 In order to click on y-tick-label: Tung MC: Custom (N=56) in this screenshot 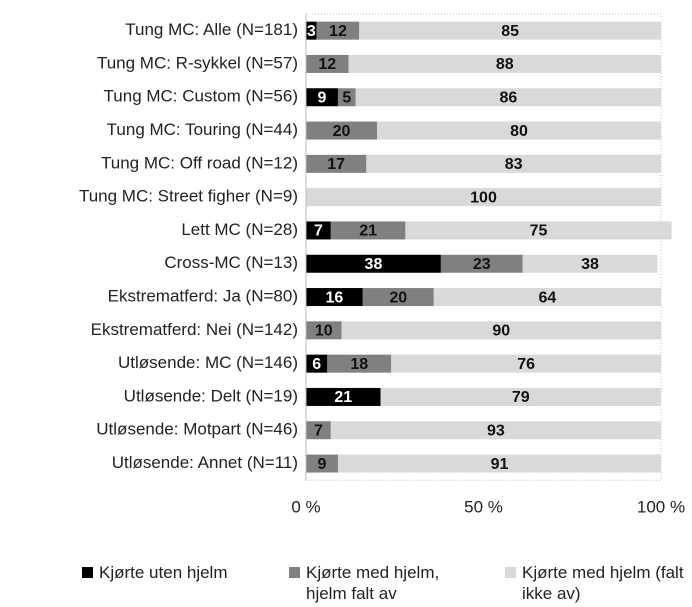, I will do `click(201, 96)`.